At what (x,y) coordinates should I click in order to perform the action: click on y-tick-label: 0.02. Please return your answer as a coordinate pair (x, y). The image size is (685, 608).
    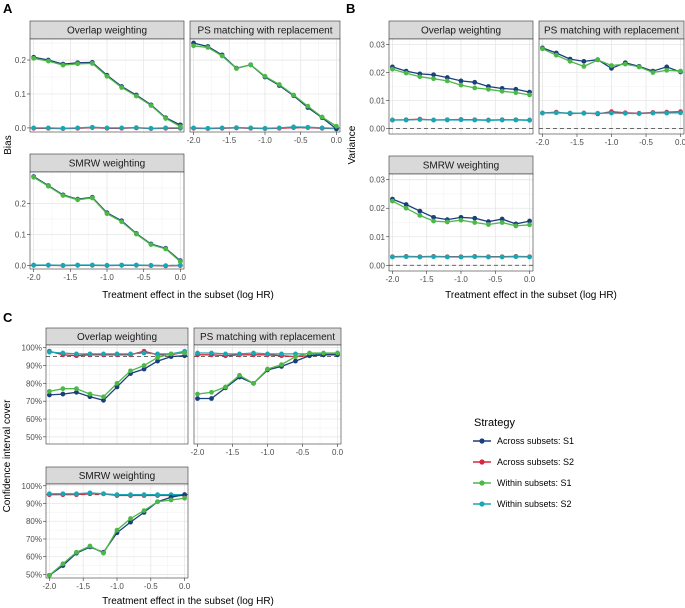
    Looking at the image, I should click on (377, 208).